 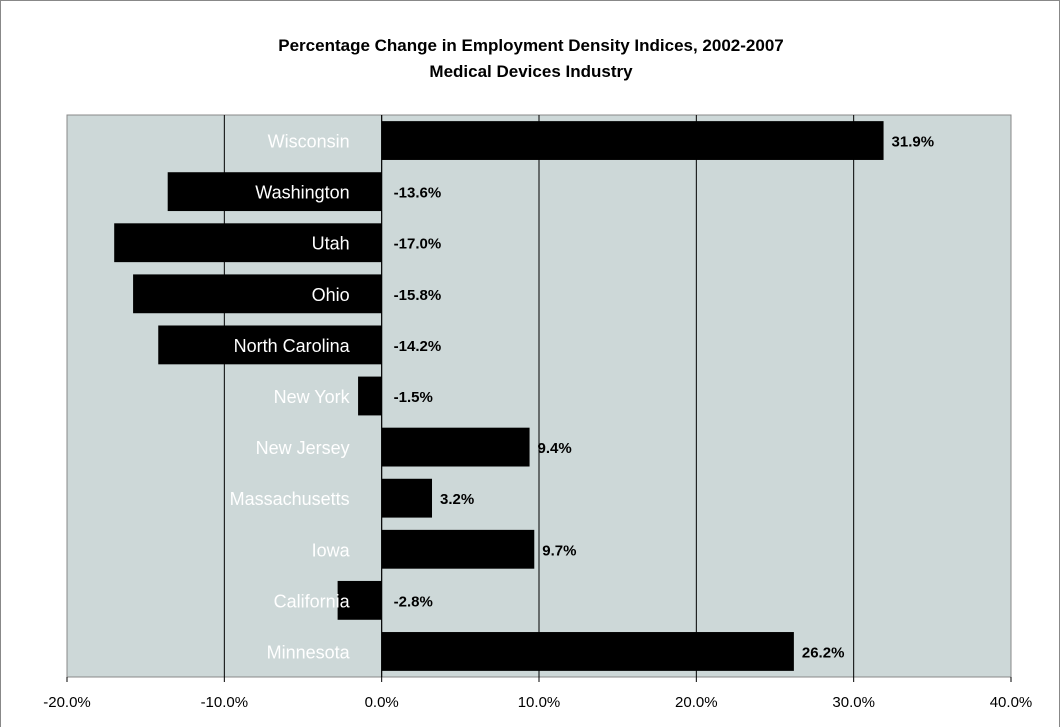 What do you see at coordinates (418, 193) in the screenshot?
I see `data-label: -13.6%` at bounding box center [418, 193].